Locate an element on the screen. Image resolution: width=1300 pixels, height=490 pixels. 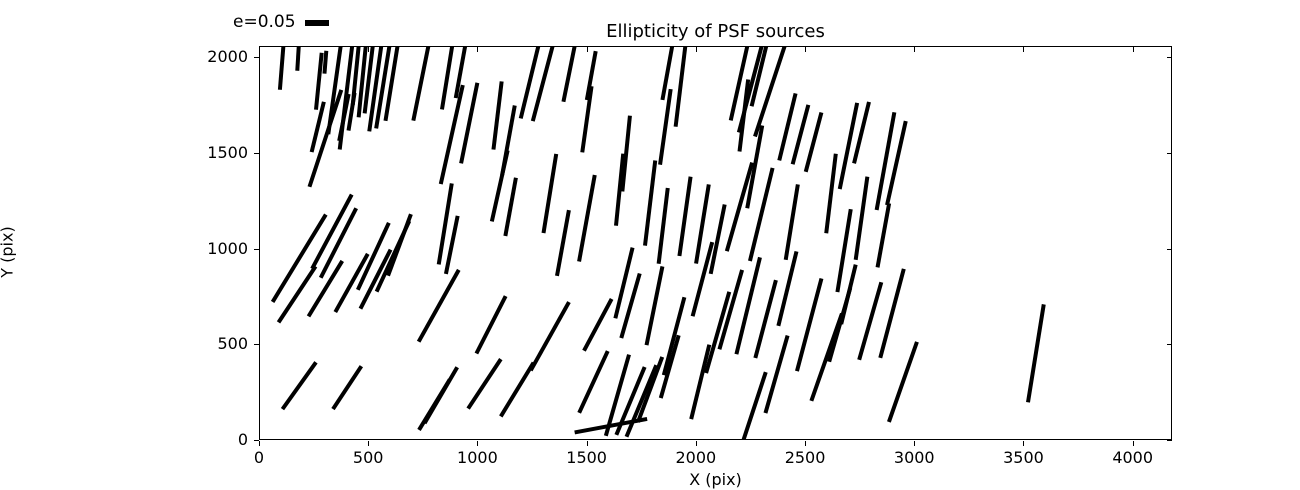
y-tick-label: 1500 is located at coordinates (227, 153).